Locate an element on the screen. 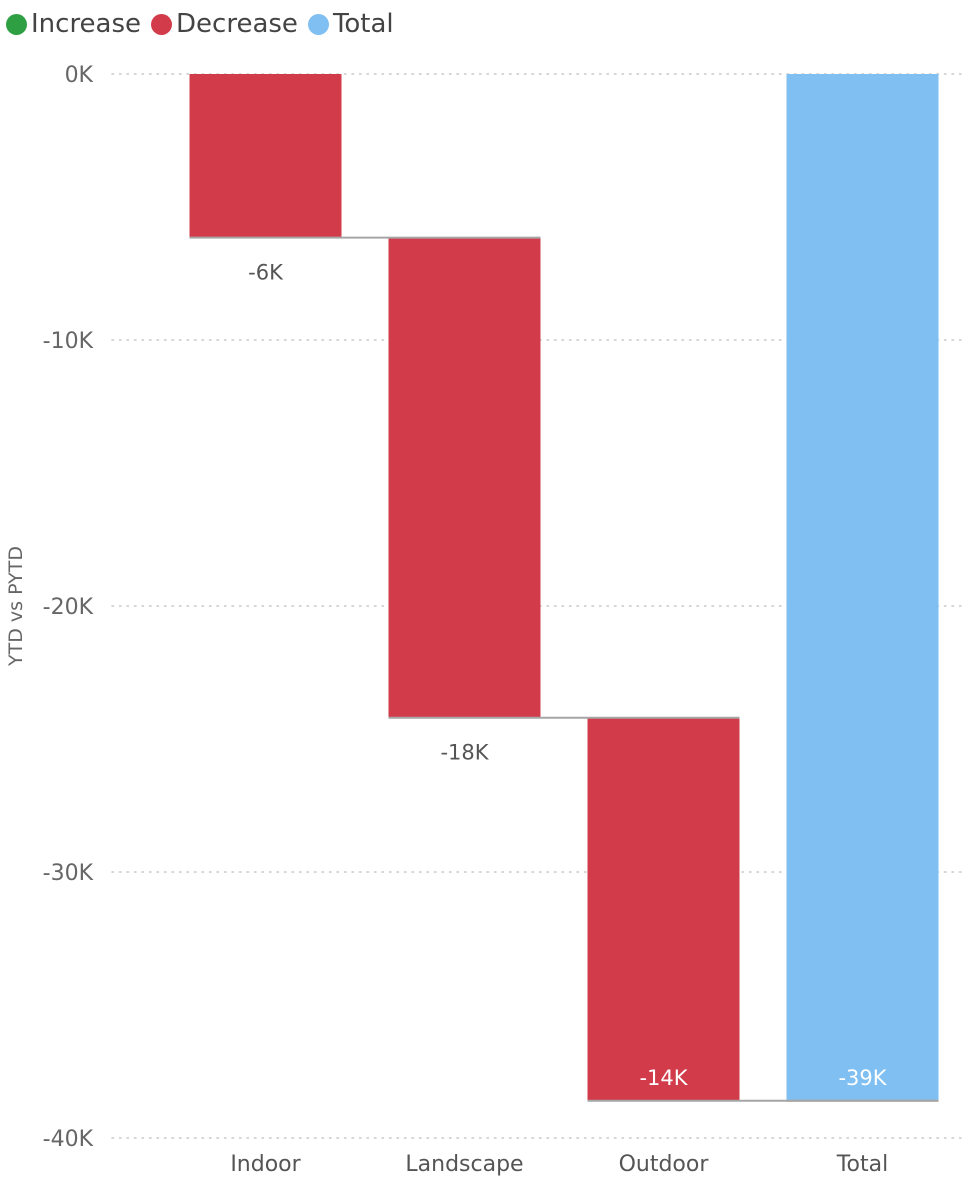 This screenshot has width=970, height=1186. legend-item-increase: Increase is located at coordinates (73, 24).